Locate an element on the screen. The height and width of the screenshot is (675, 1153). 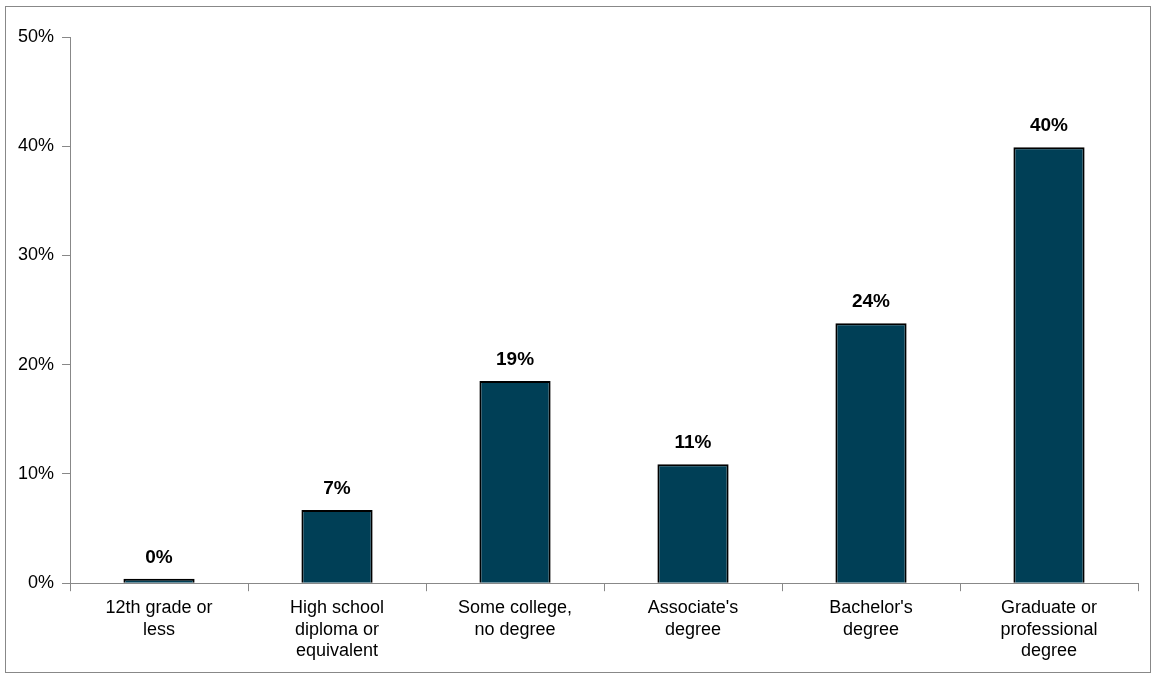
x-tick-label: High school diploma or equivalent is located at coordinates (337, 628).